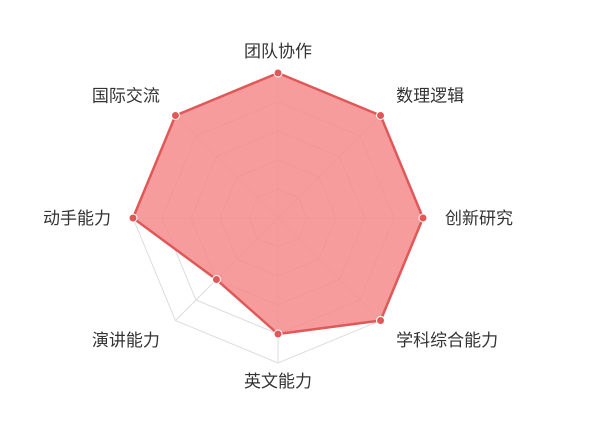  I want to click on axis-label-comprehensive: 学科综合能力, so click(447, 341).